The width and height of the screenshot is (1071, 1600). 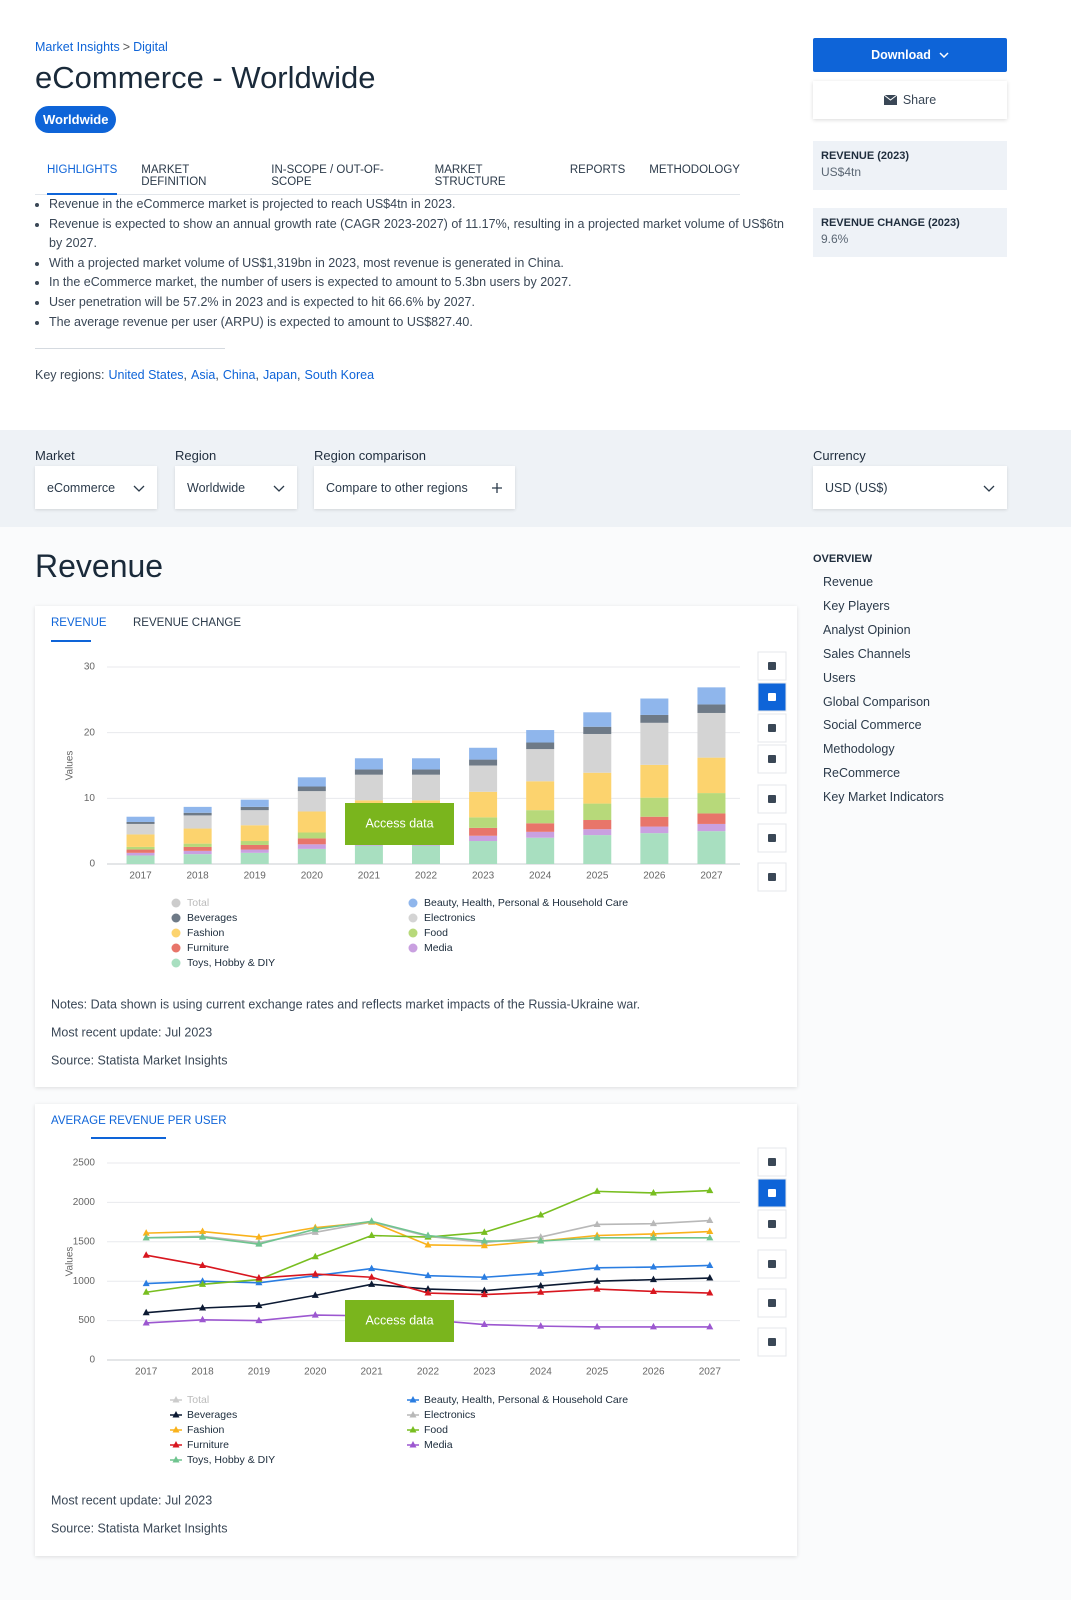 What do you see at coordinates (128, 1138) in the screenshot?
I see `tab-underline` at bounding box center [128, 1138].